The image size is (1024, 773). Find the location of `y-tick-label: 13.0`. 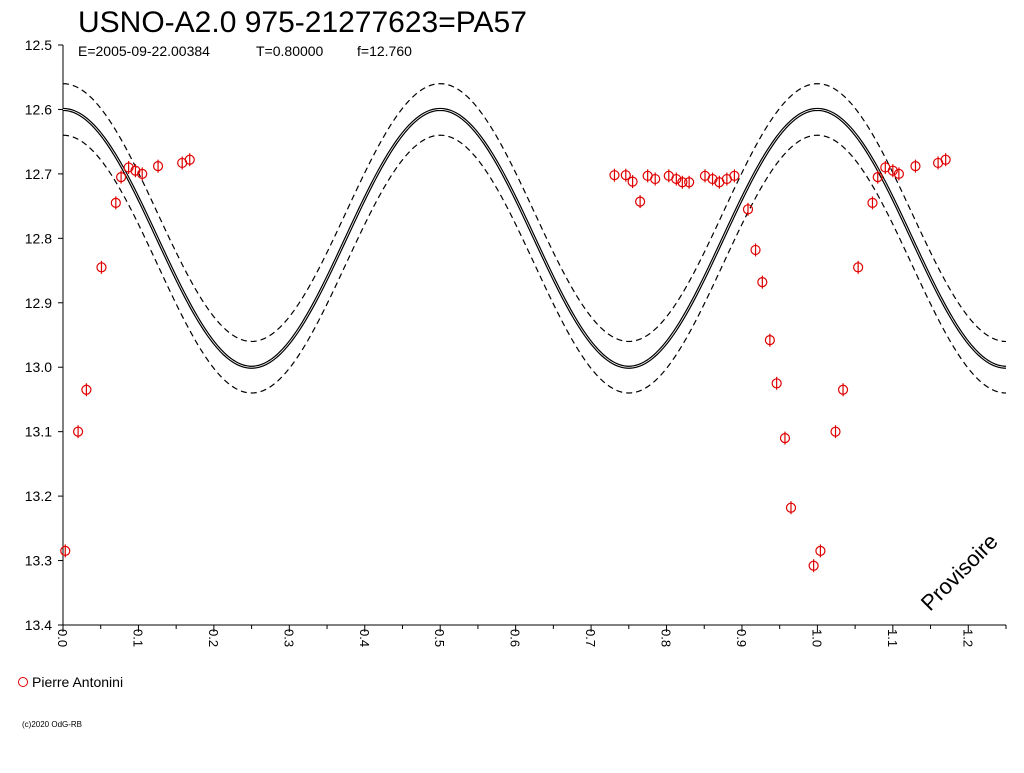

y-tick-label: 13.0 is located at coordinates (38, 367).